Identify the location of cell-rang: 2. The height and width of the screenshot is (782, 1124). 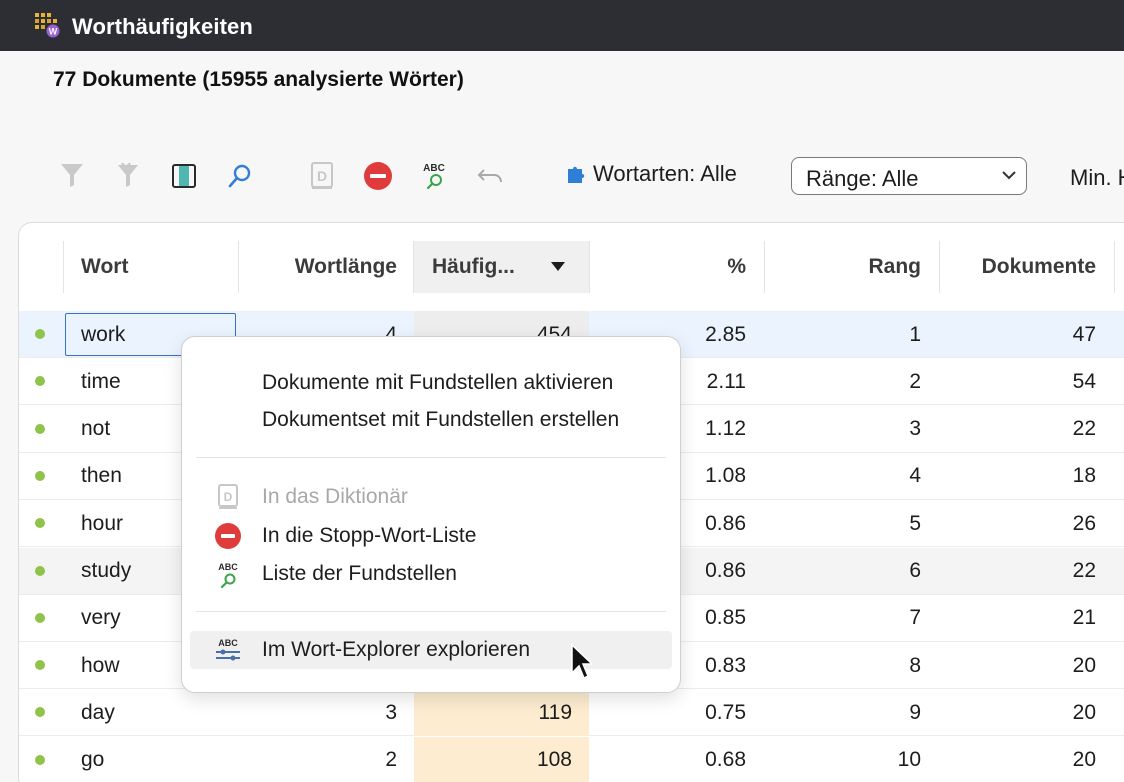
(915, 381).